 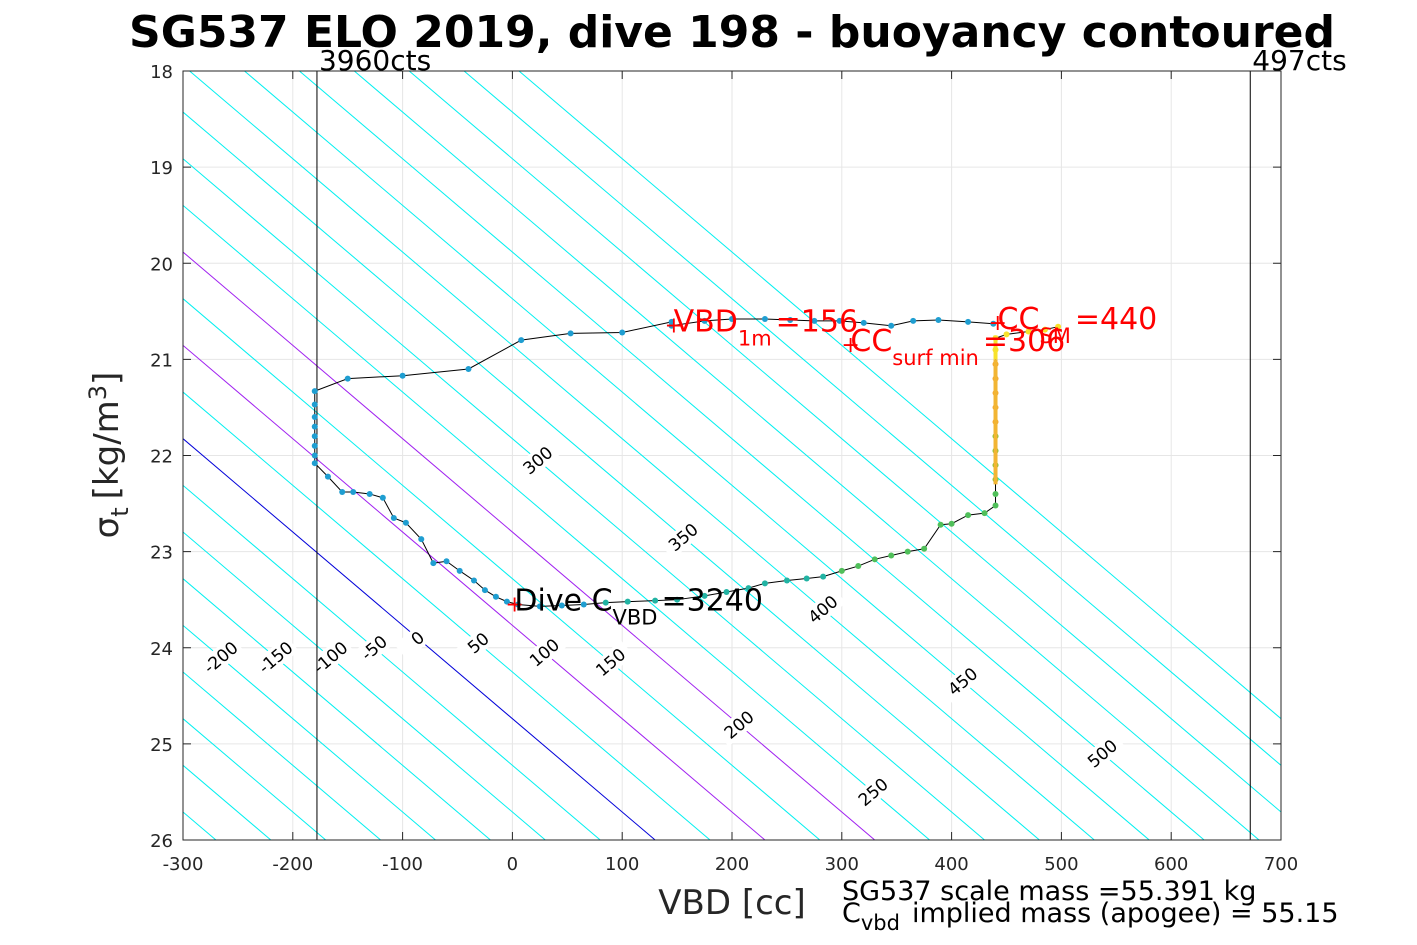 What do you see at coordinates (622, 864) in the screenshot?
I see `x-tick-label: 100` at bounding box center [622, 864].